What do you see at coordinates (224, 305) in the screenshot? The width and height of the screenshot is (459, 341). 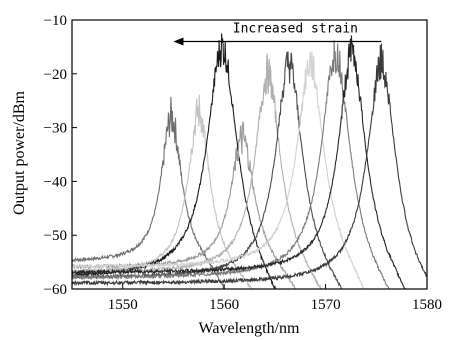 I see `x-tick-label: 1560` at bounding box center [224, 305].